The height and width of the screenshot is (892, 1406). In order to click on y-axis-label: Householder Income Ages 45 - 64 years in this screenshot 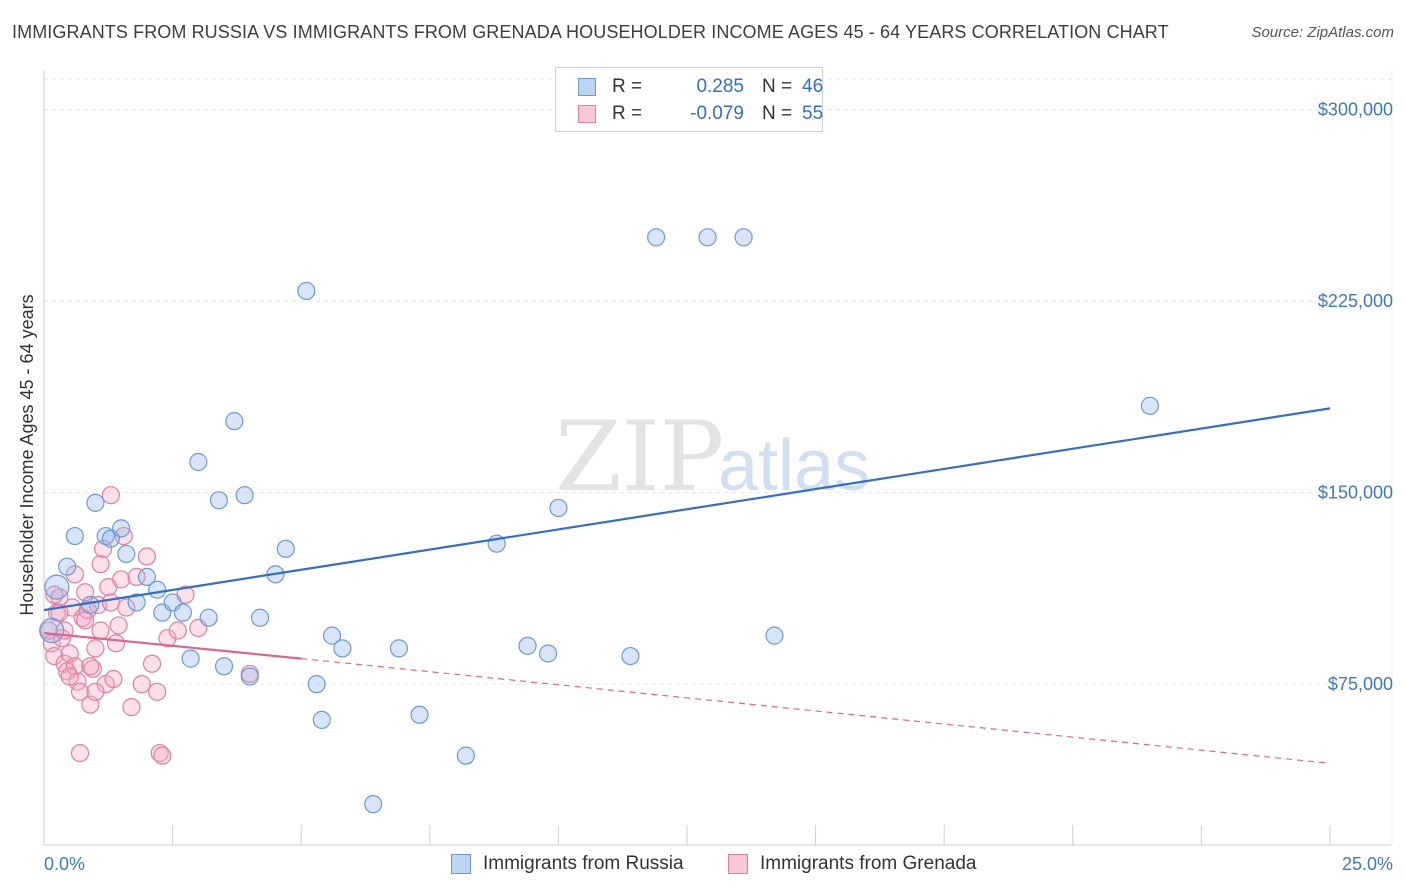, I will do `click(27, 454)`.